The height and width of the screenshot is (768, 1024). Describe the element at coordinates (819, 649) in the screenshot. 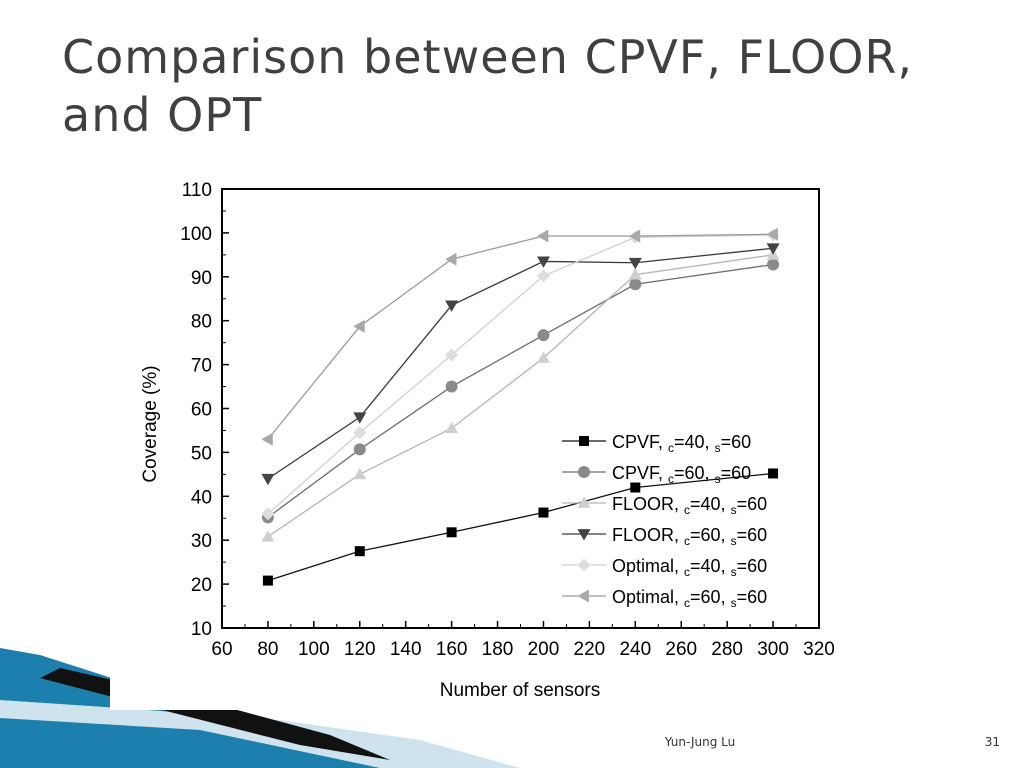

I see `x-tick-label: 320` at that location.